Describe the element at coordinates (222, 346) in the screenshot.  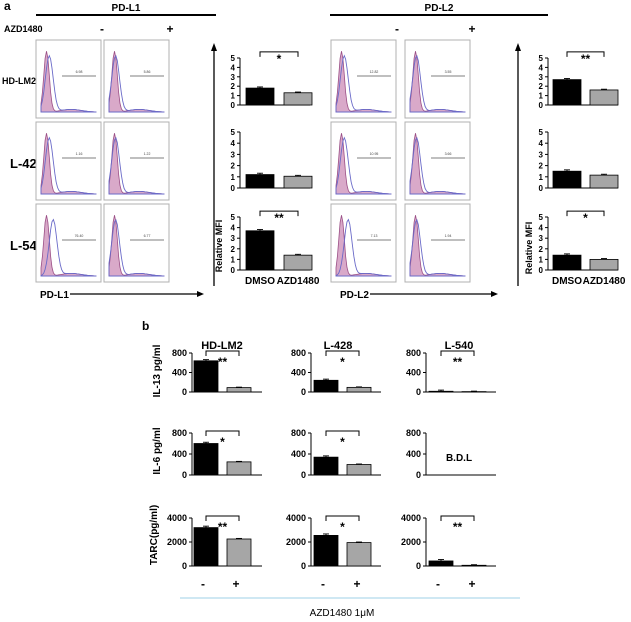
I see `b-col-title-hdlm2: HD-LM2` at that location.